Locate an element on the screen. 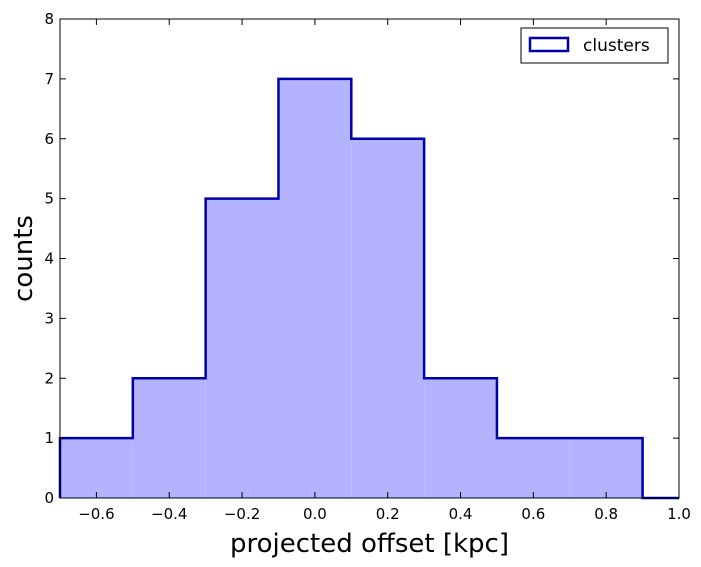 The image size is (701, 567). x-tick-label: 0.6 is located at coordinates (533, 514).